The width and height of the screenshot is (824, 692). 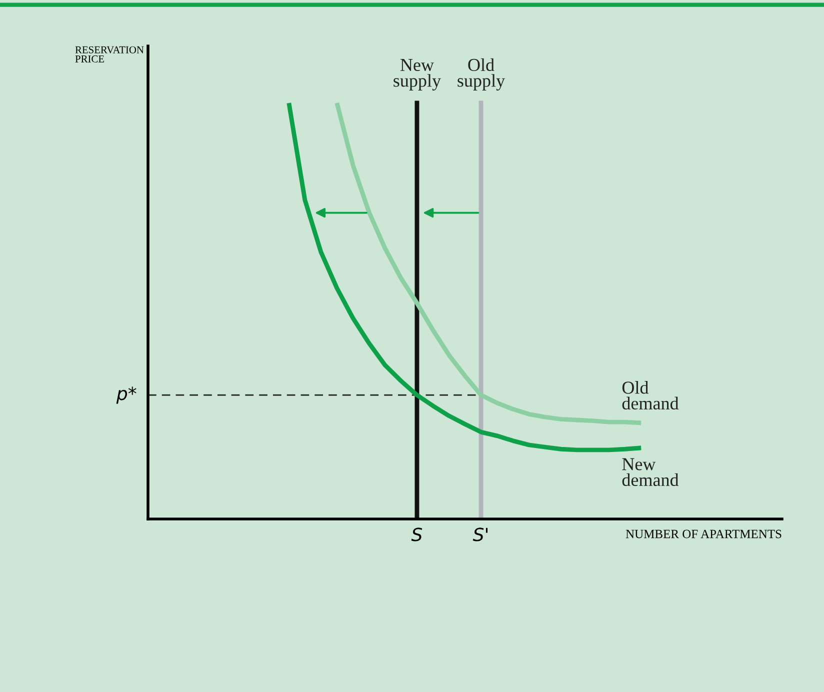 I want to click on ref-line-label: Old supply, so click(x=482, y=74).